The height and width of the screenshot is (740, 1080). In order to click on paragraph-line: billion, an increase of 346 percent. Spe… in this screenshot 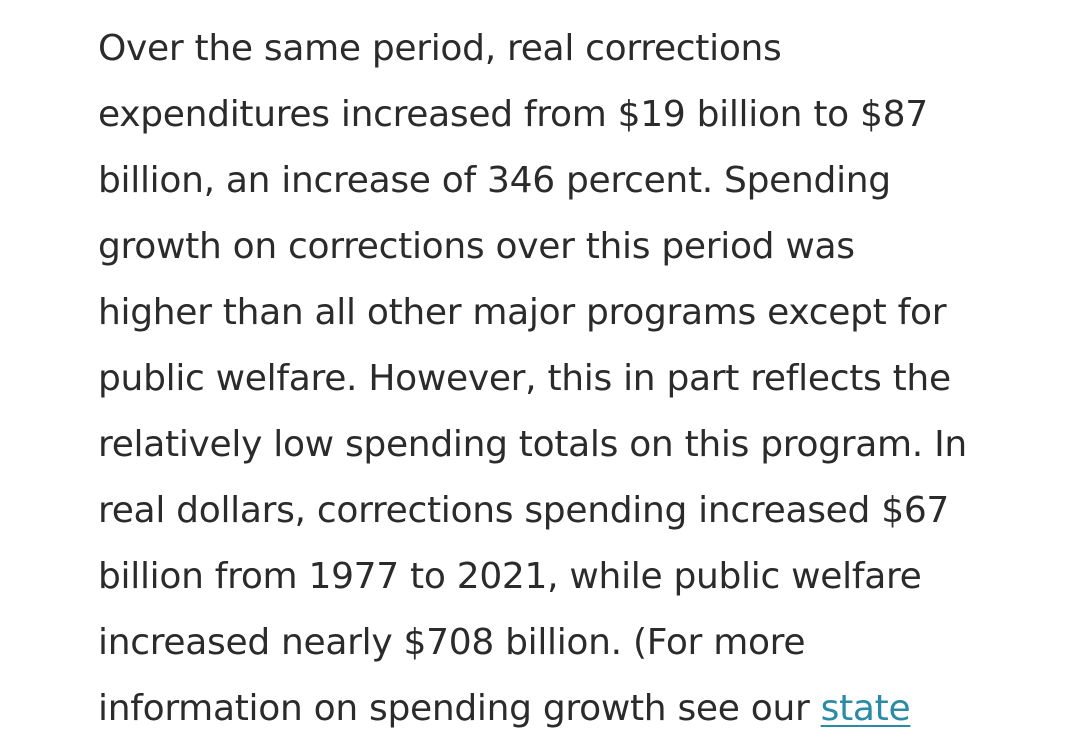, I will do `click(494, 180)`.